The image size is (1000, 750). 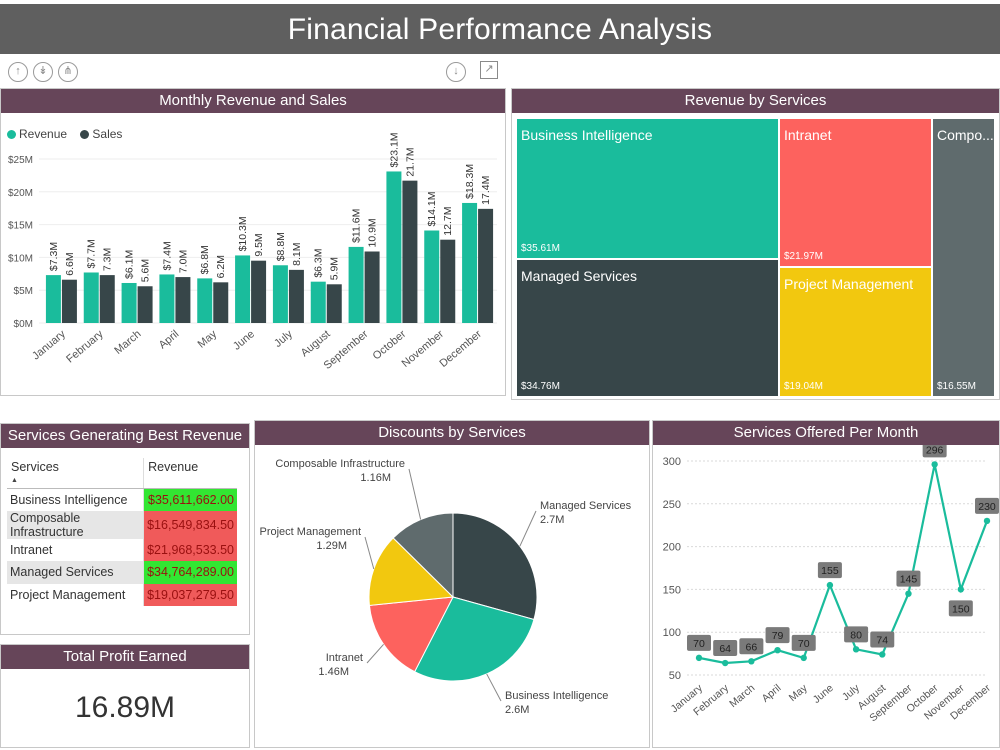 I want to click on table-row: Intranet $21,968,533.50, so click(x=122, y=549).